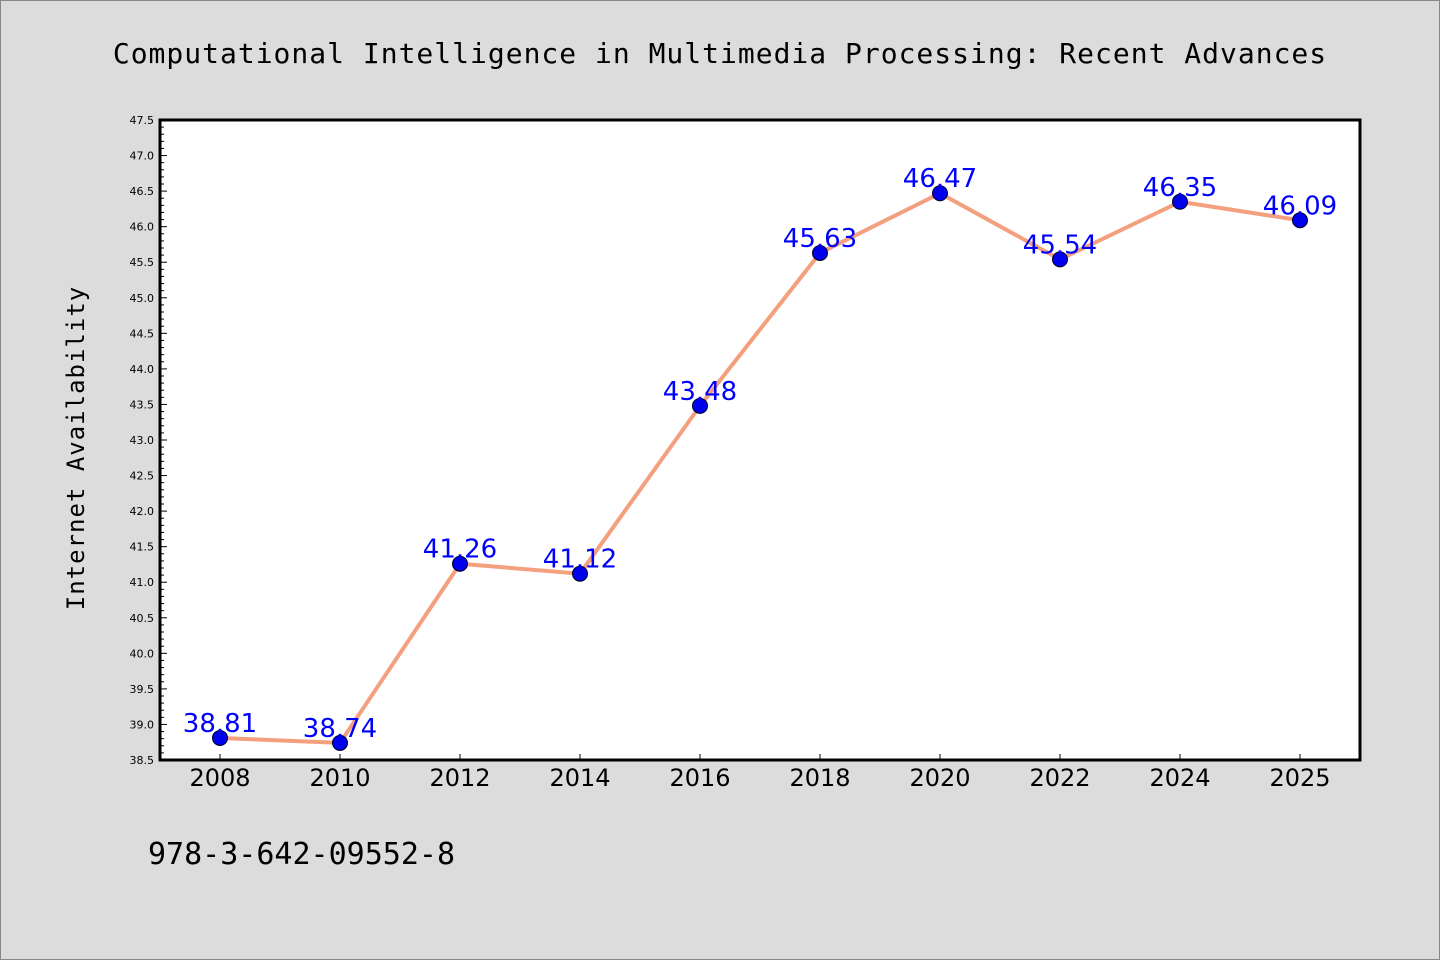  What do you see at coordinates (1060, 245) in the screenshot?
I see `data-label: 45.54` at bounding box center [1060, 245].